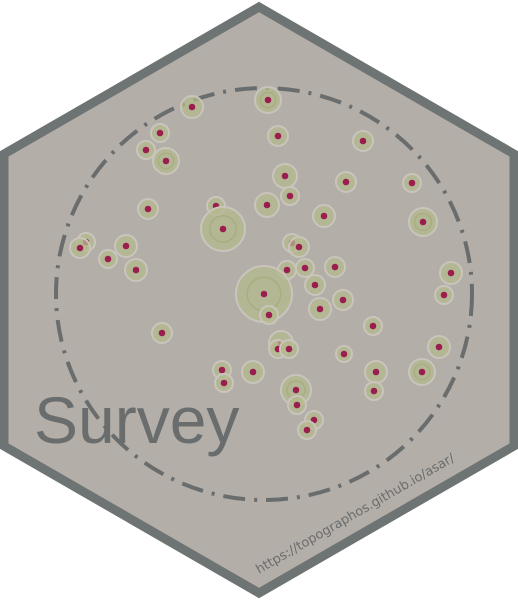  I want to click on sticker-title: Survey, so click(136, 420).